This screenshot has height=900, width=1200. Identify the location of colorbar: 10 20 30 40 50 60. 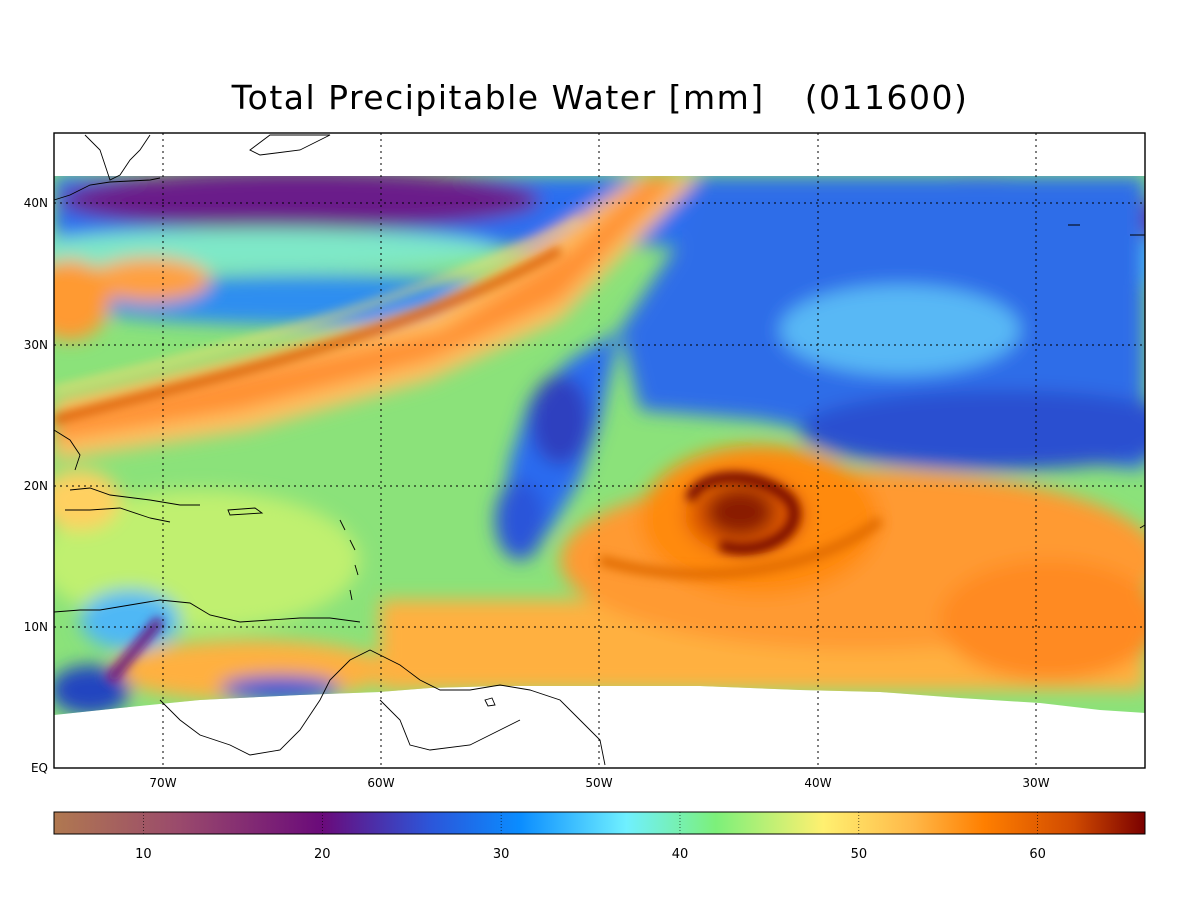
(599, 836).